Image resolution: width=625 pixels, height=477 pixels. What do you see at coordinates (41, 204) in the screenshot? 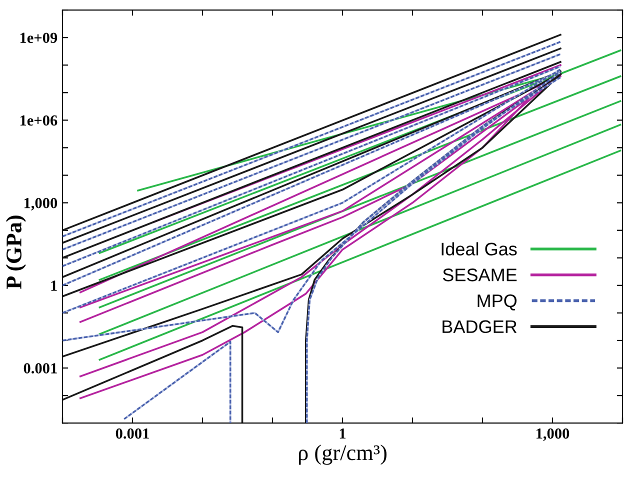
I see `y-tick-label: 1,000` at bounding box center [41, 204].